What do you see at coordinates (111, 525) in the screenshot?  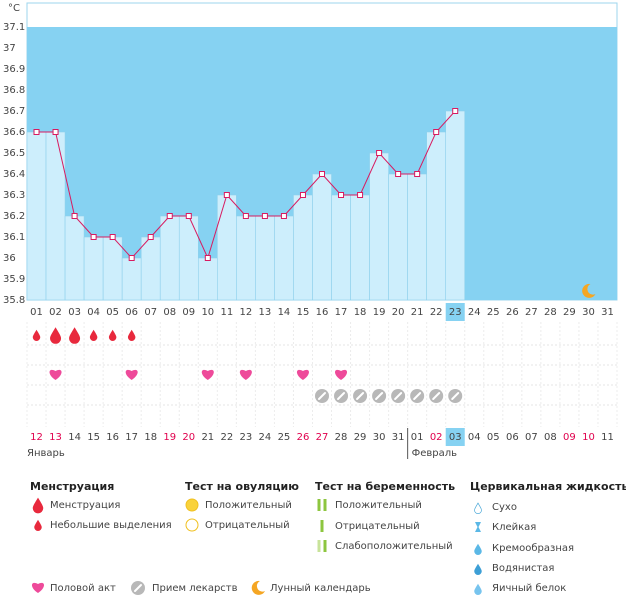 I see `legend-item: Небольшие выделения` at bounding box center [111, 525].